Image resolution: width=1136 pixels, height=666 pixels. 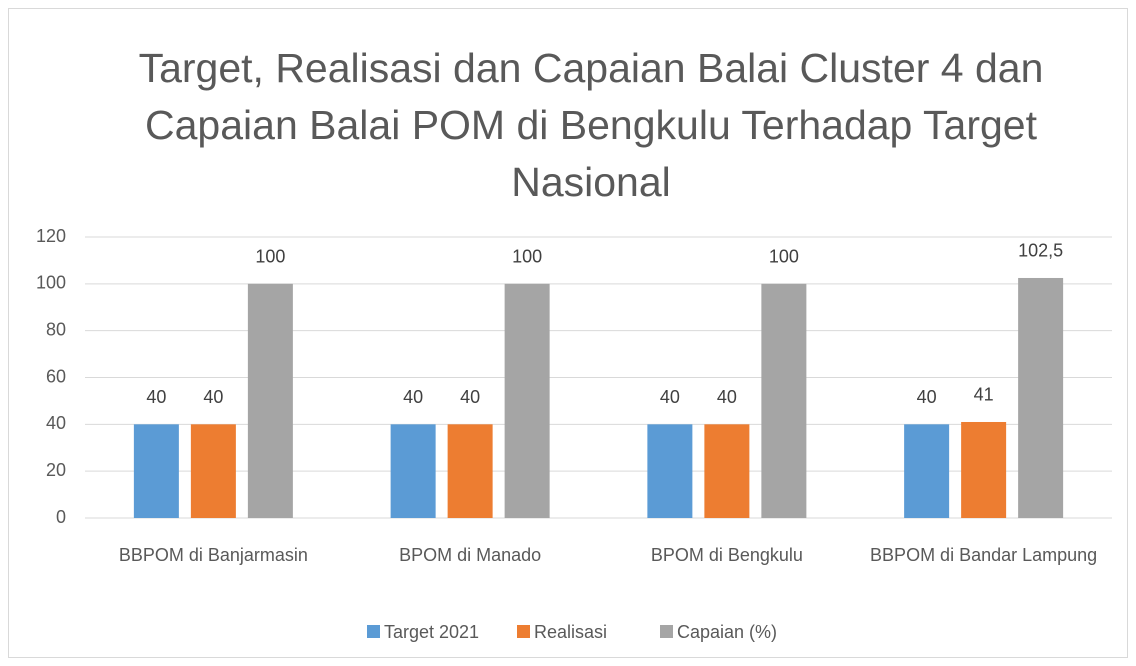 What do you see at coordinates (56, 423) in the screenshot?
I see `y-tick-label: 40` at bounding box center [56, 423].